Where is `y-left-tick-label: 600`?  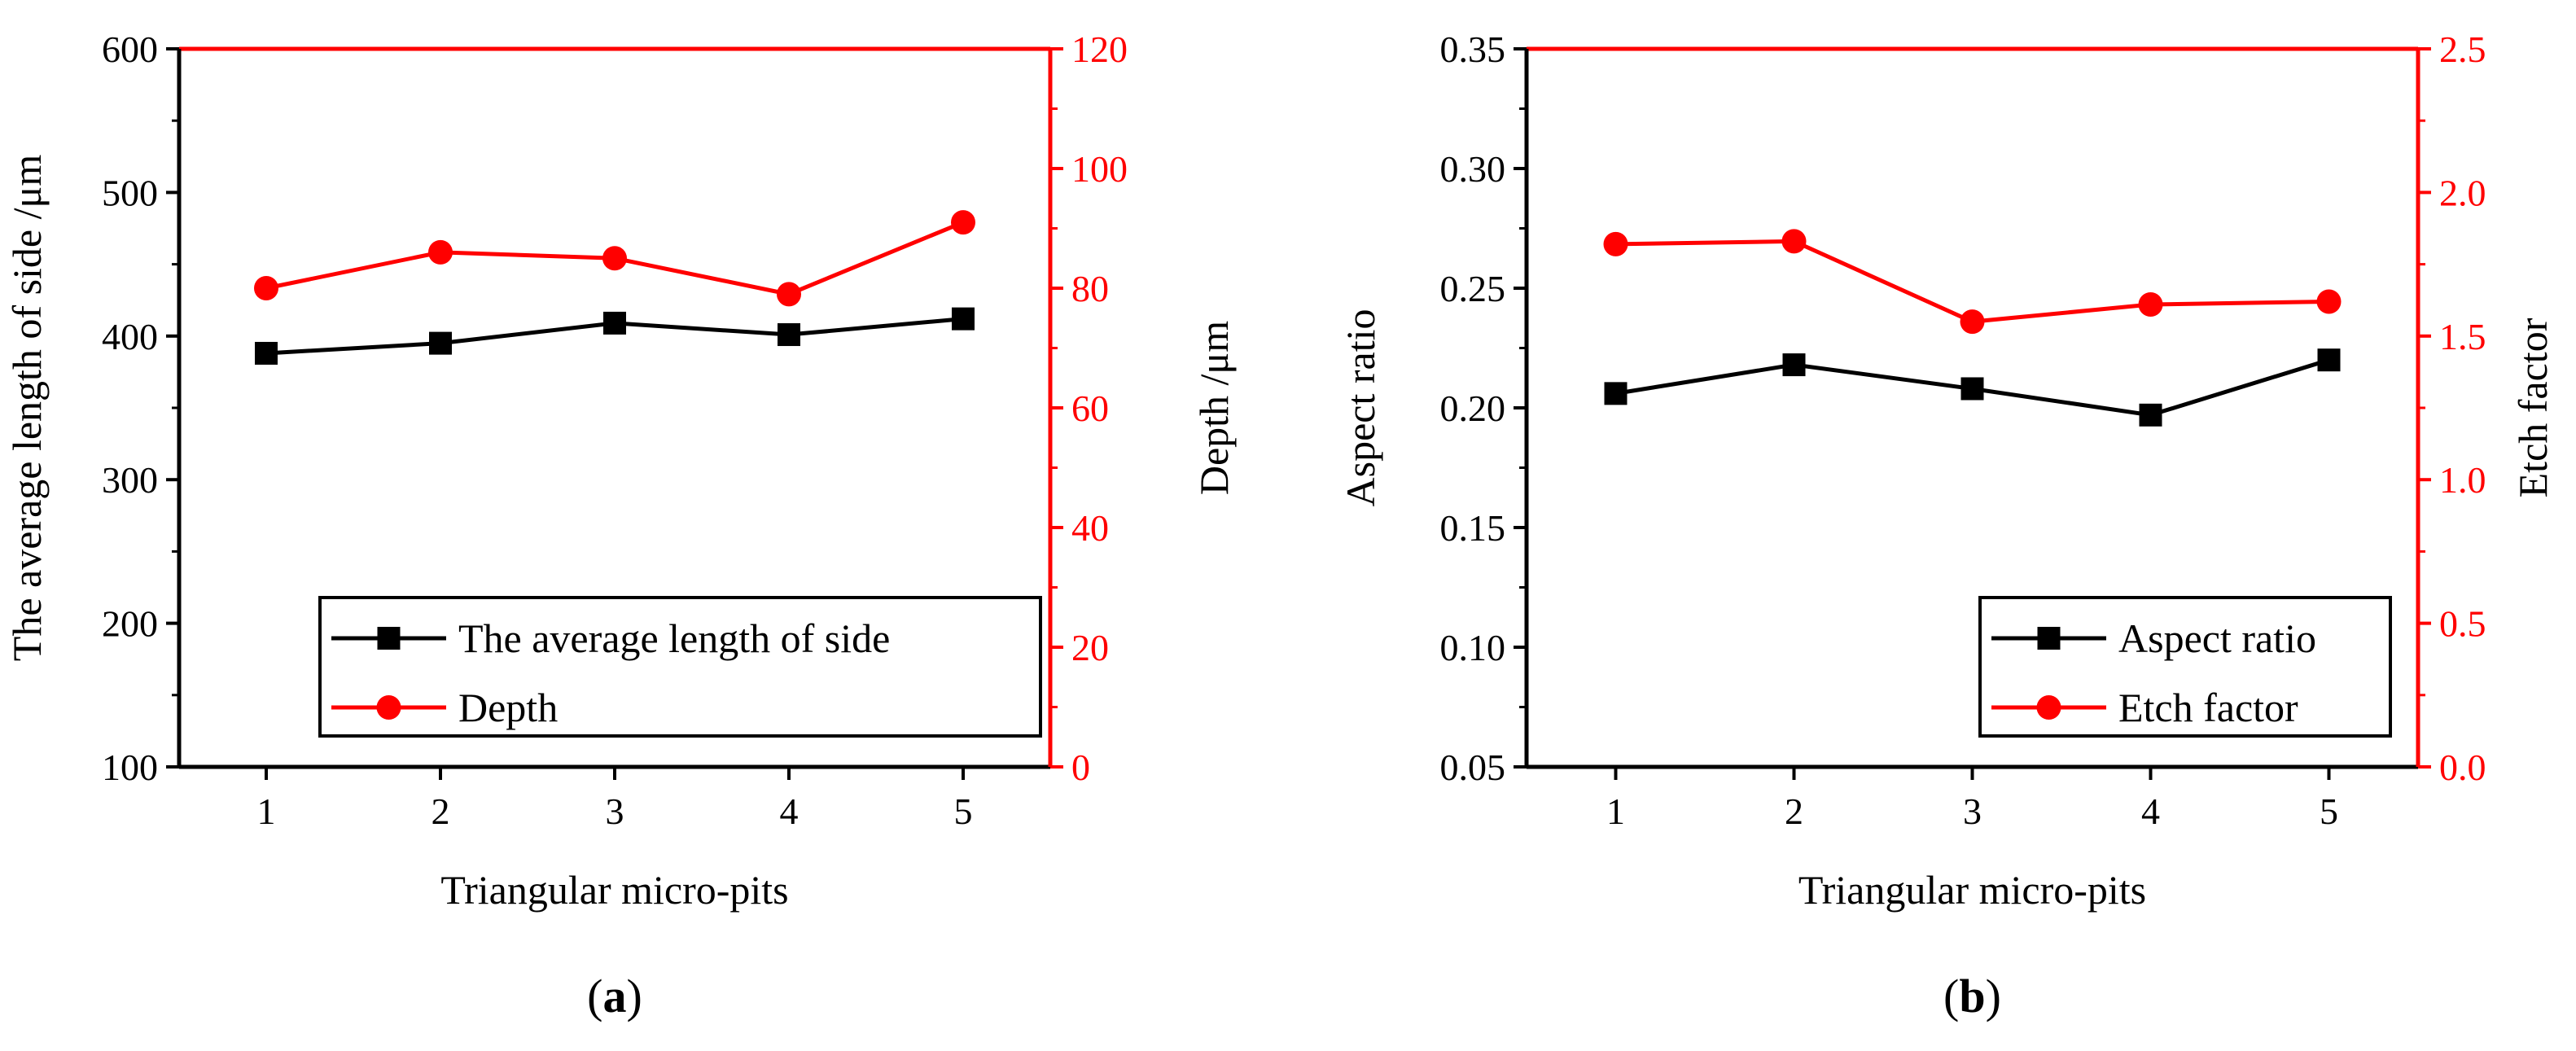
y-left-tick-label: 600 is located at coordinates (130, 49).